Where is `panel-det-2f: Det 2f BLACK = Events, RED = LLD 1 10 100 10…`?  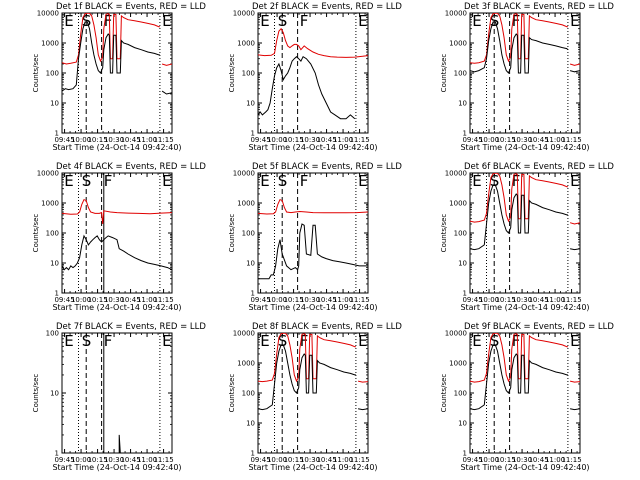
panel-det-2f: Det 2f BLACK = Events, RED = LLD 1 10 100 10… is located at coordinates (315, 77).